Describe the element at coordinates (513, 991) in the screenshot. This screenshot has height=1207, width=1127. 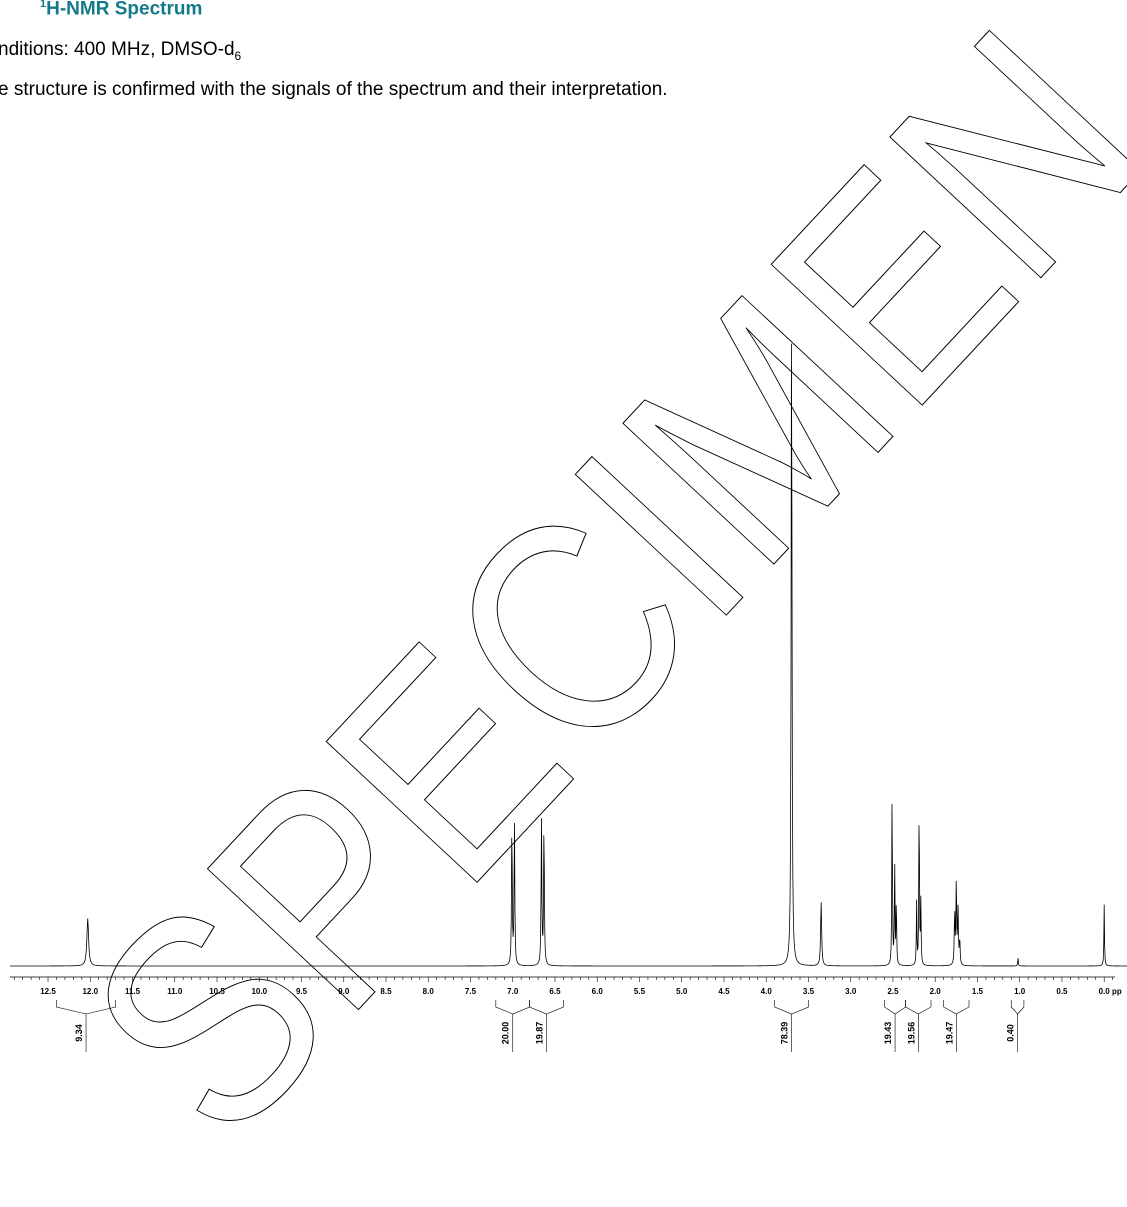
I see `x-tick-label: 7.0` at that location.